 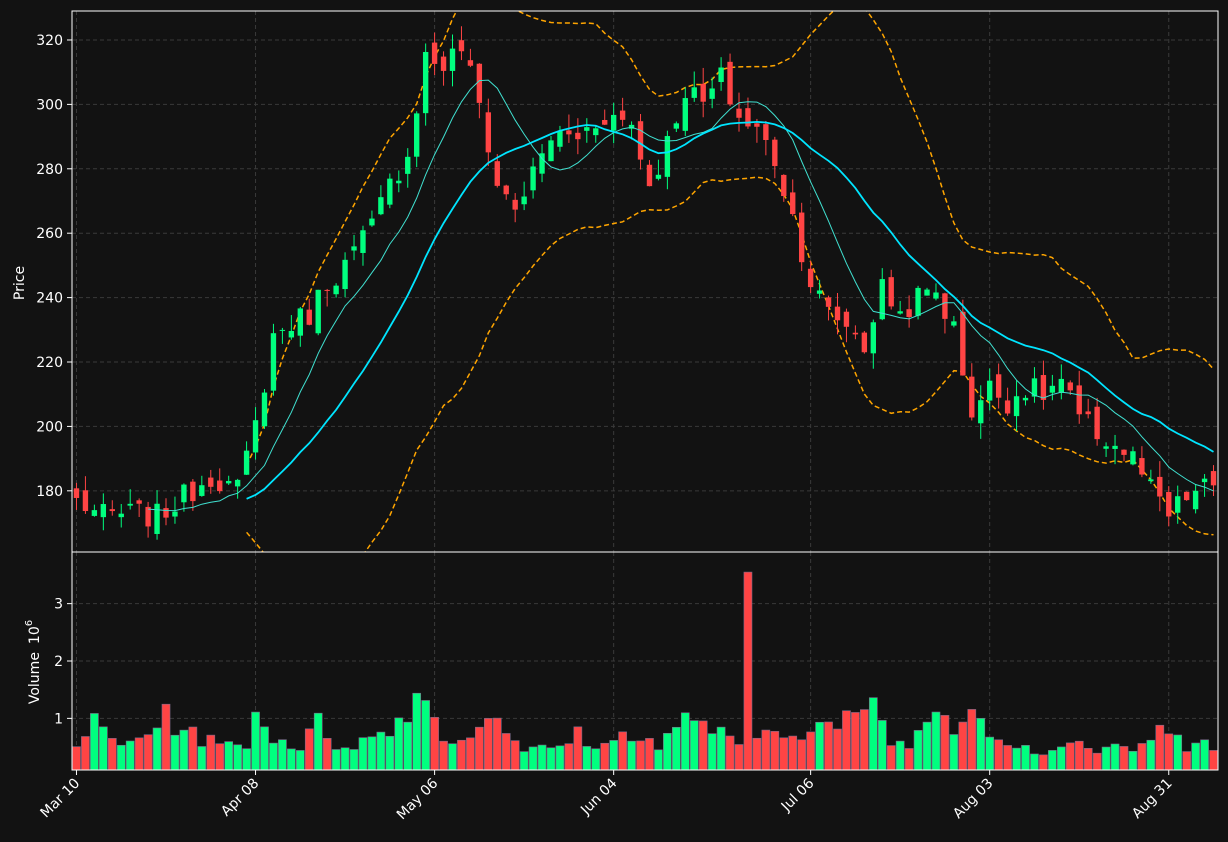 What do you see at coordinates (29, 623) in the screenshot?
I see `volume-axis-exponent-power: 6` at bounding box center [29, 623].